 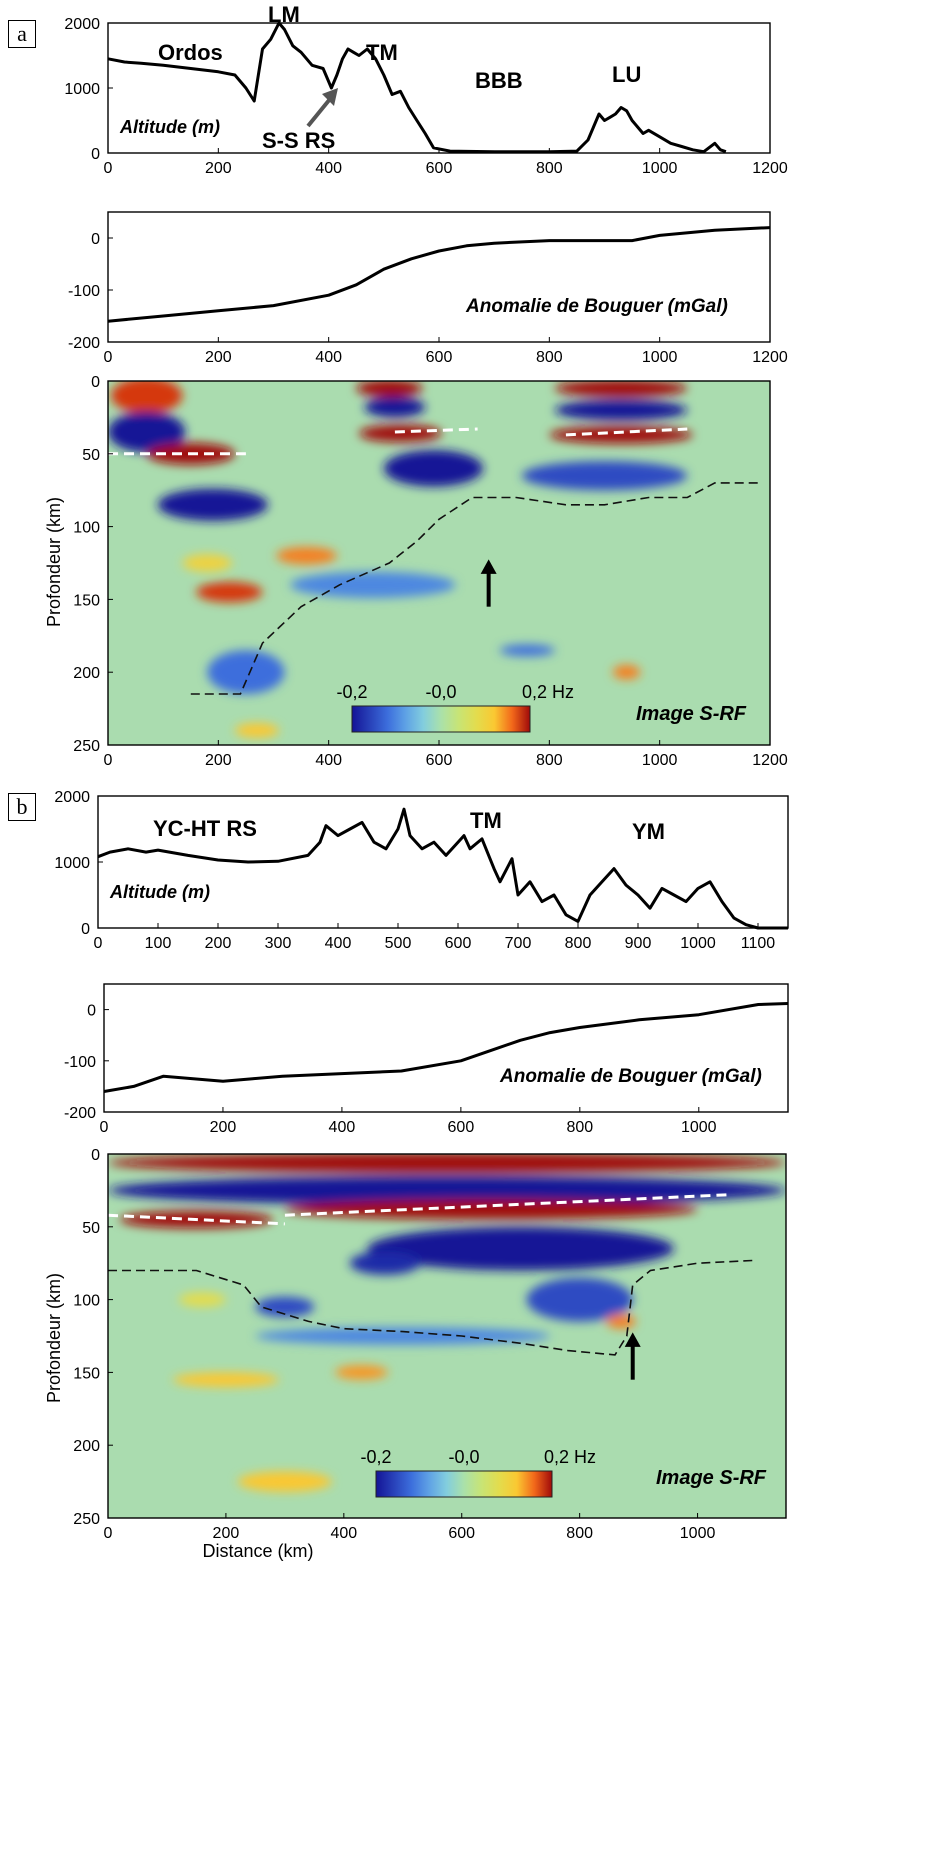 I want to click on a-gravity-xtick-label: 1200, so click(x=770, y=357).